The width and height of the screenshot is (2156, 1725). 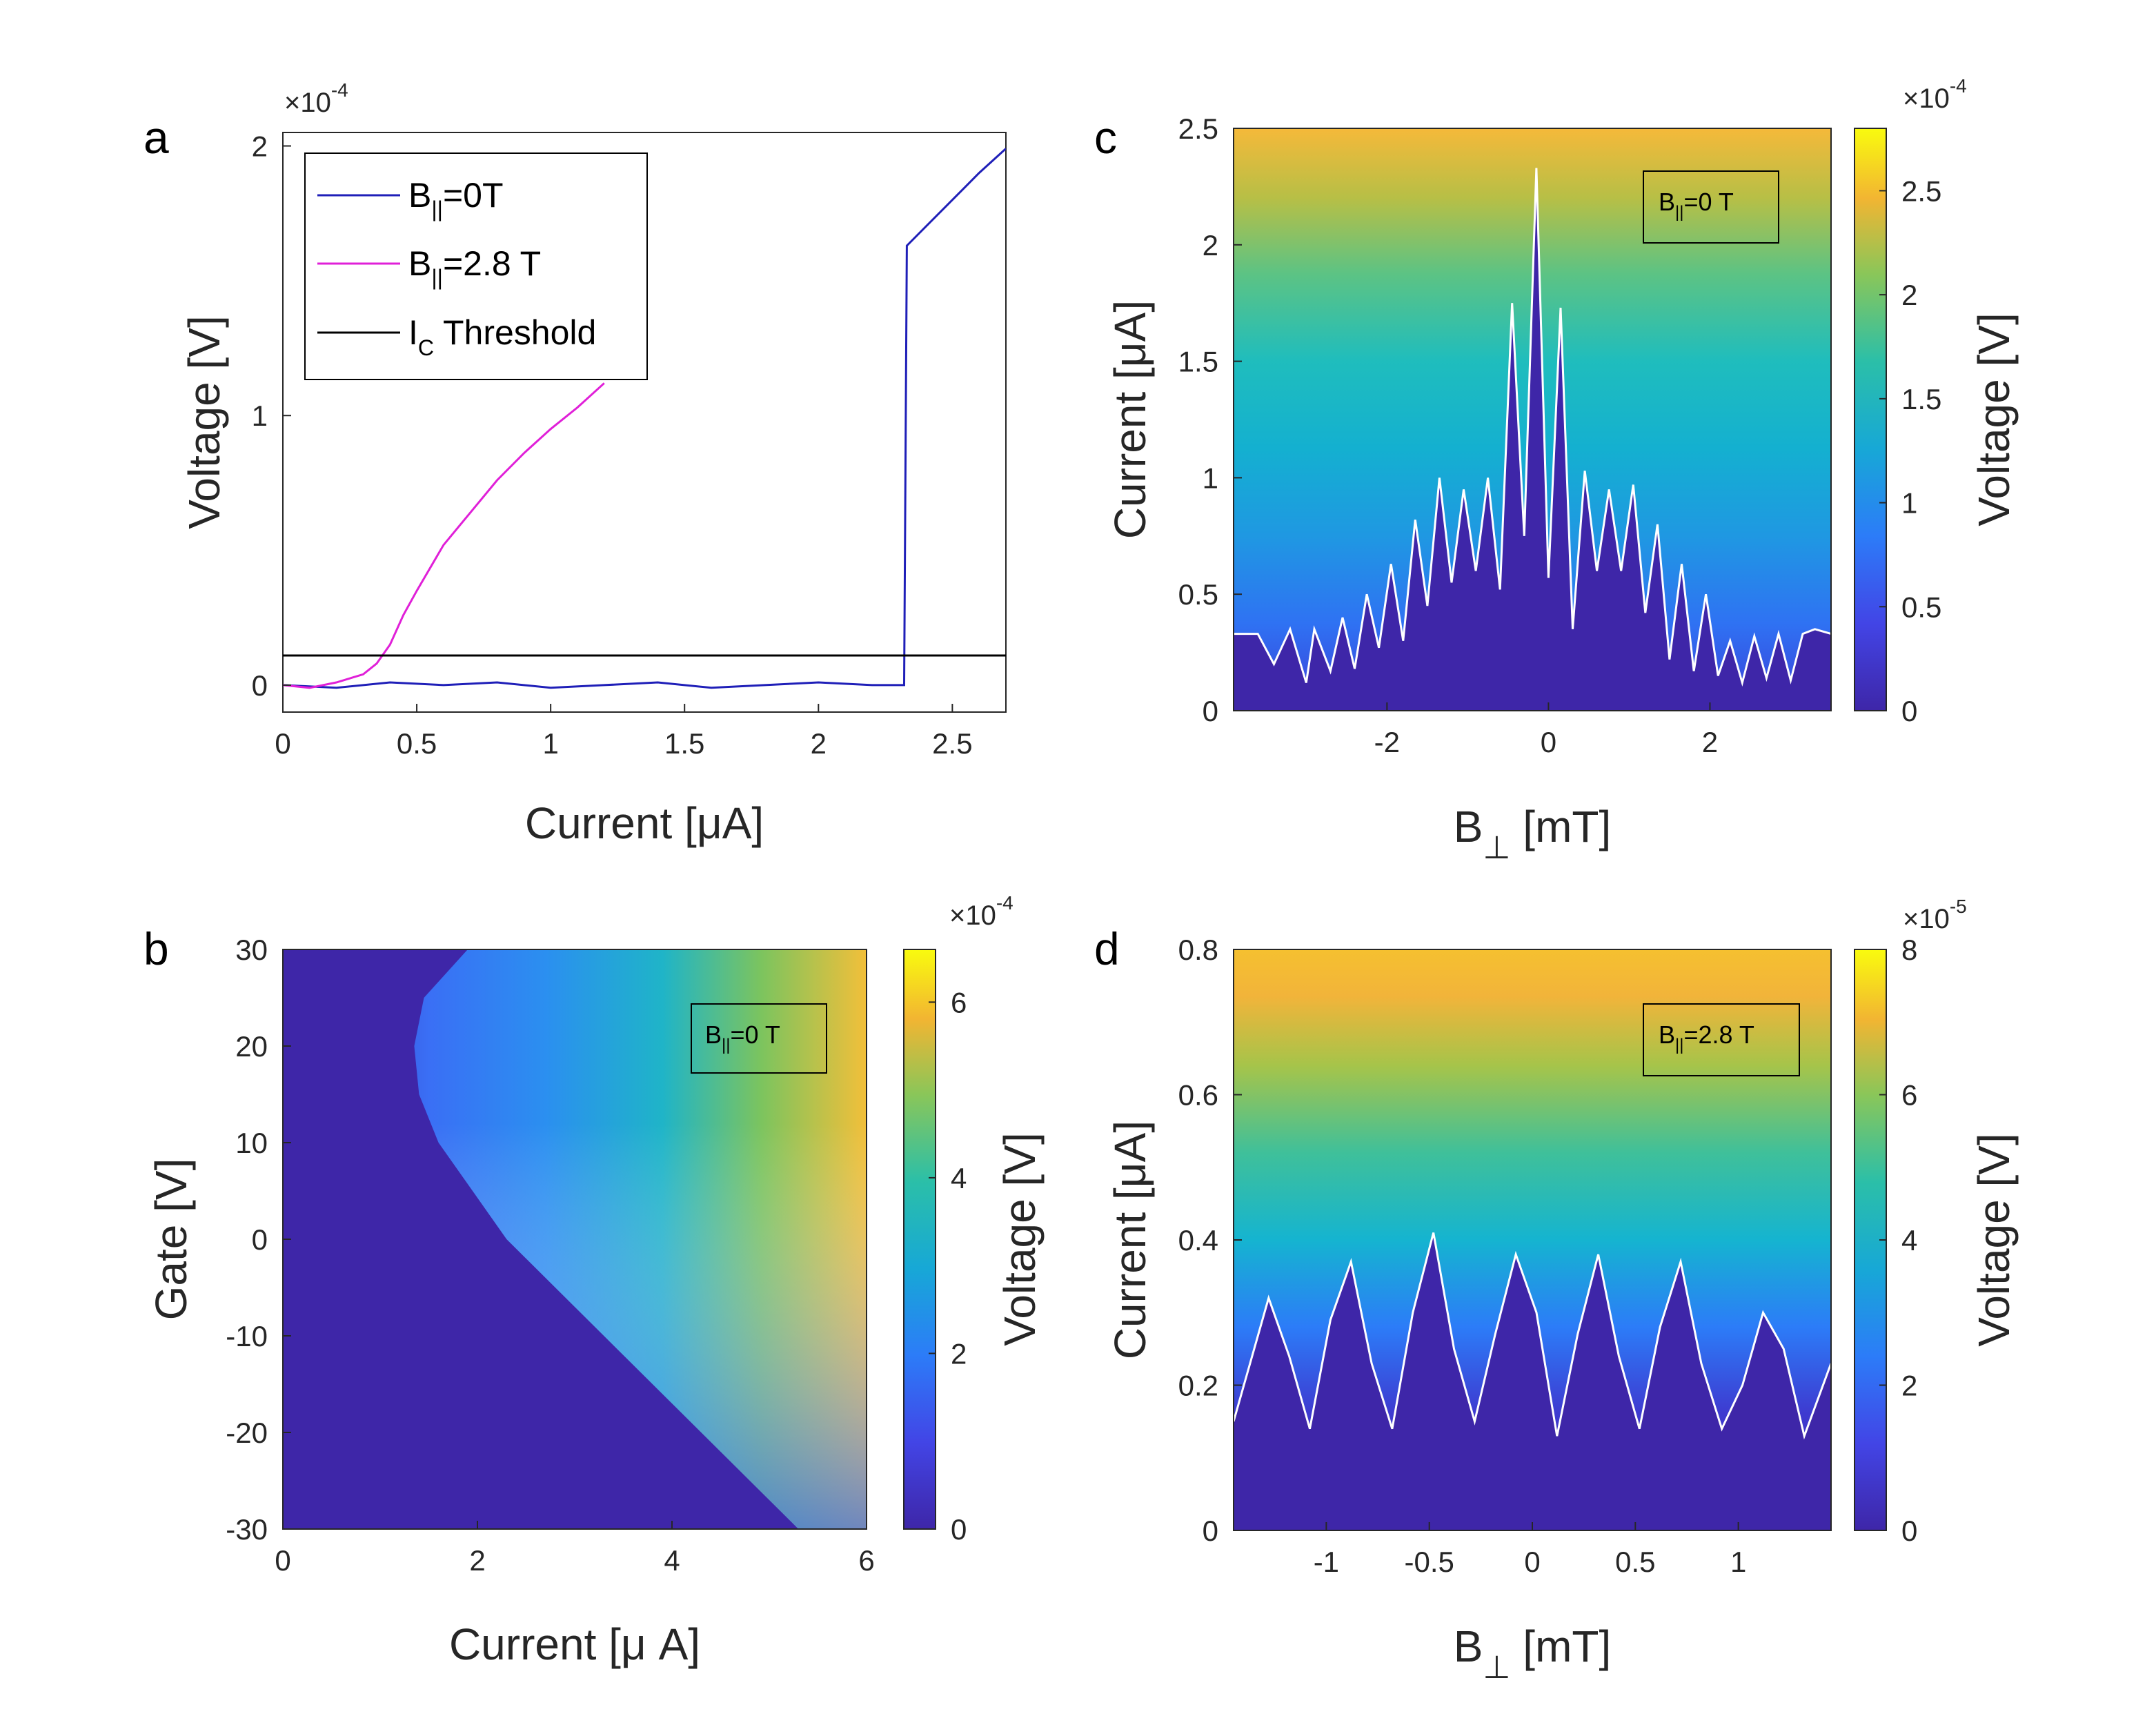 What do you see at coordinates (156, 948) in the screenshot?
I see `panel-label-b: b` at bounding box center [156, 948].